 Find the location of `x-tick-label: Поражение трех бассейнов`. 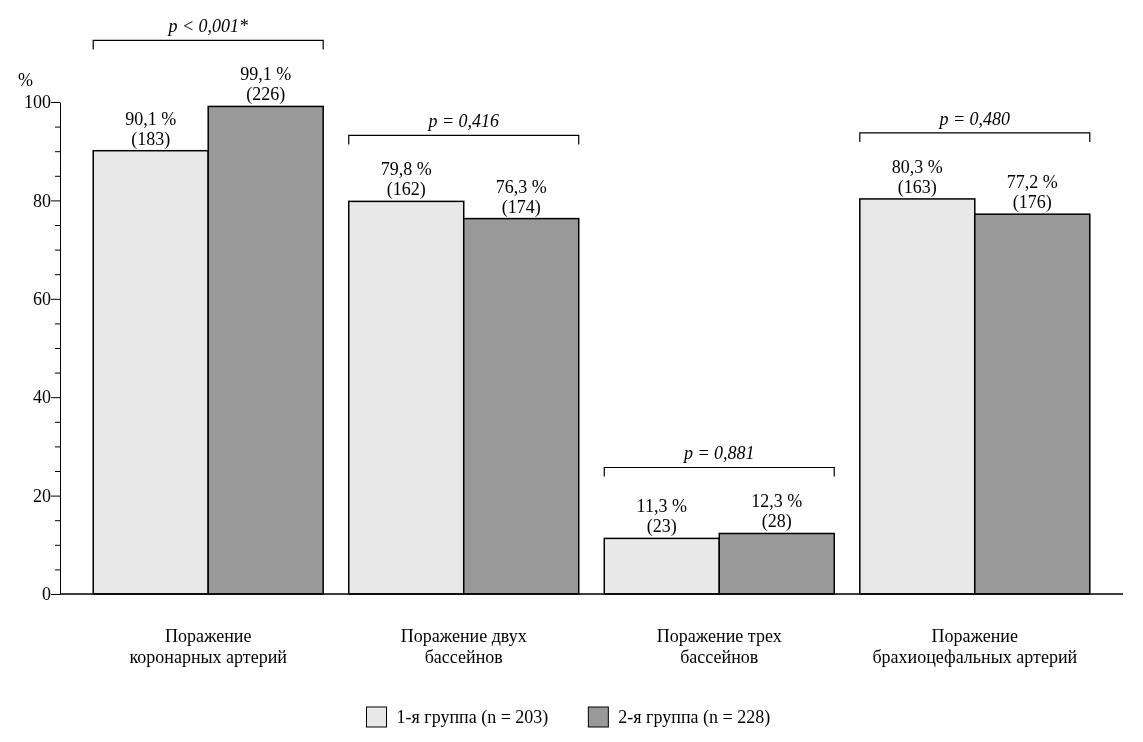

x-tick-label: Поражение трех бассейнов is located at coordinates (719, 646).